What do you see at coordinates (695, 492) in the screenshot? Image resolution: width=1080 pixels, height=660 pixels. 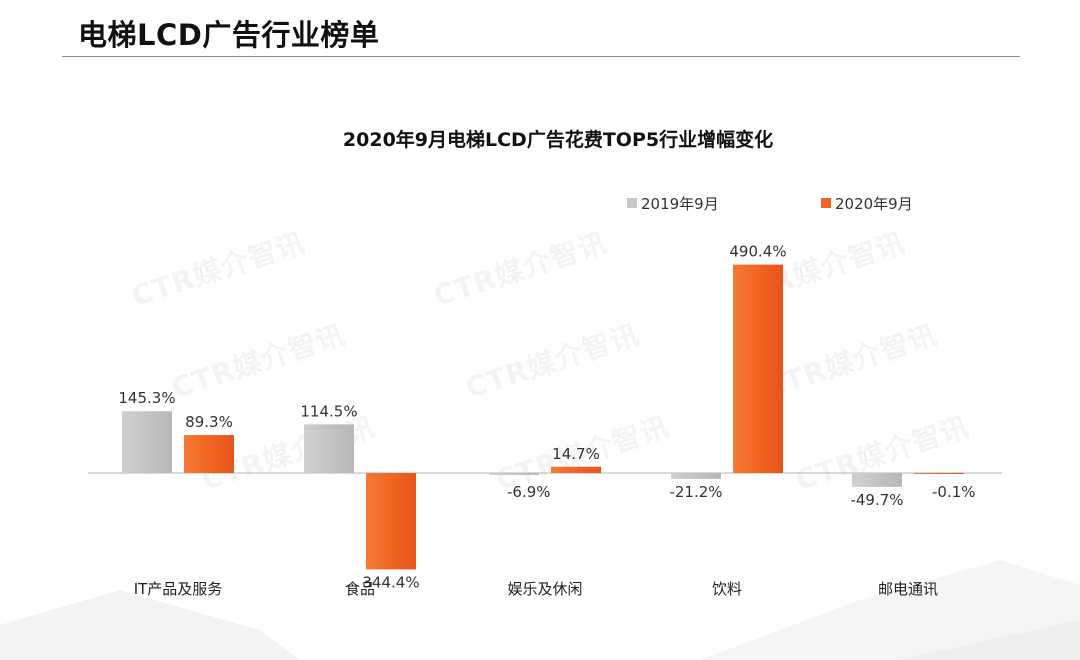 I see `data-label: -21.2%` at bounding box center [695, 492].